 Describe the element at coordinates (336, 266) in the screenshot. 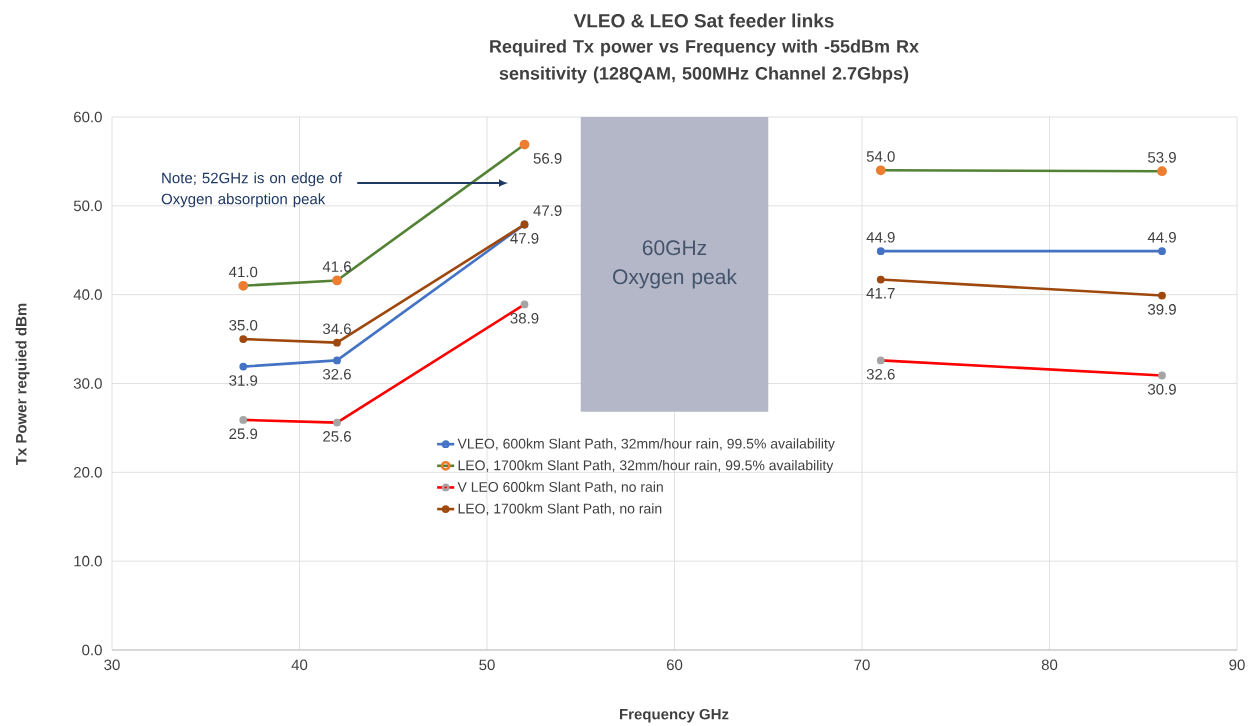

I see `data-label: 41.6` at that location.